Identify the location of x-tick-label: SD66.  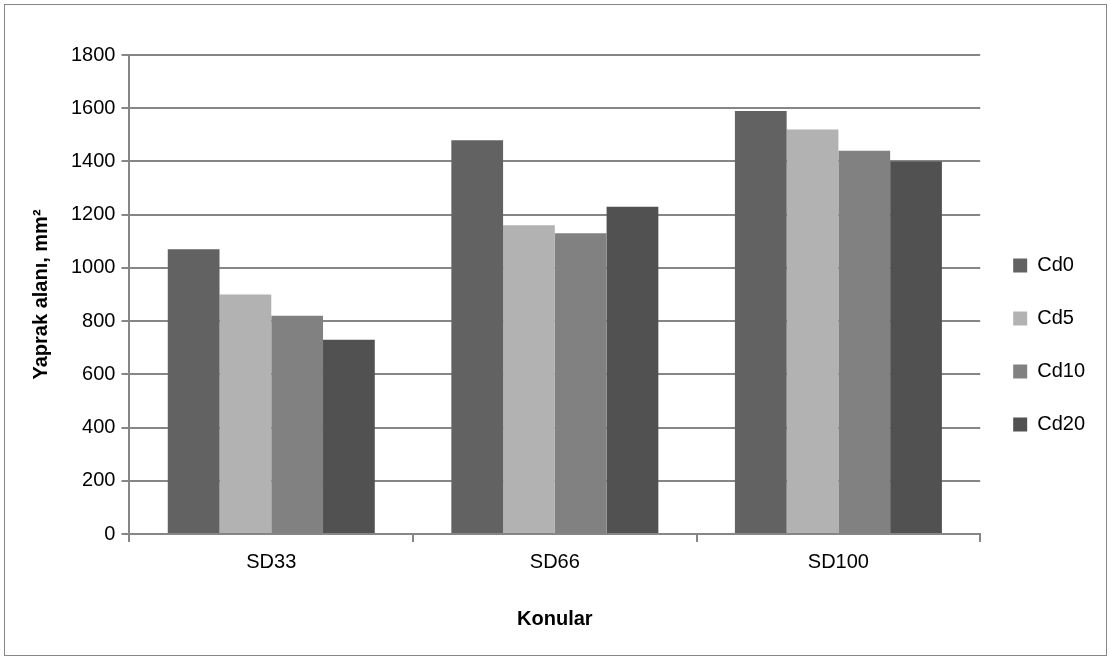
(554, 560).